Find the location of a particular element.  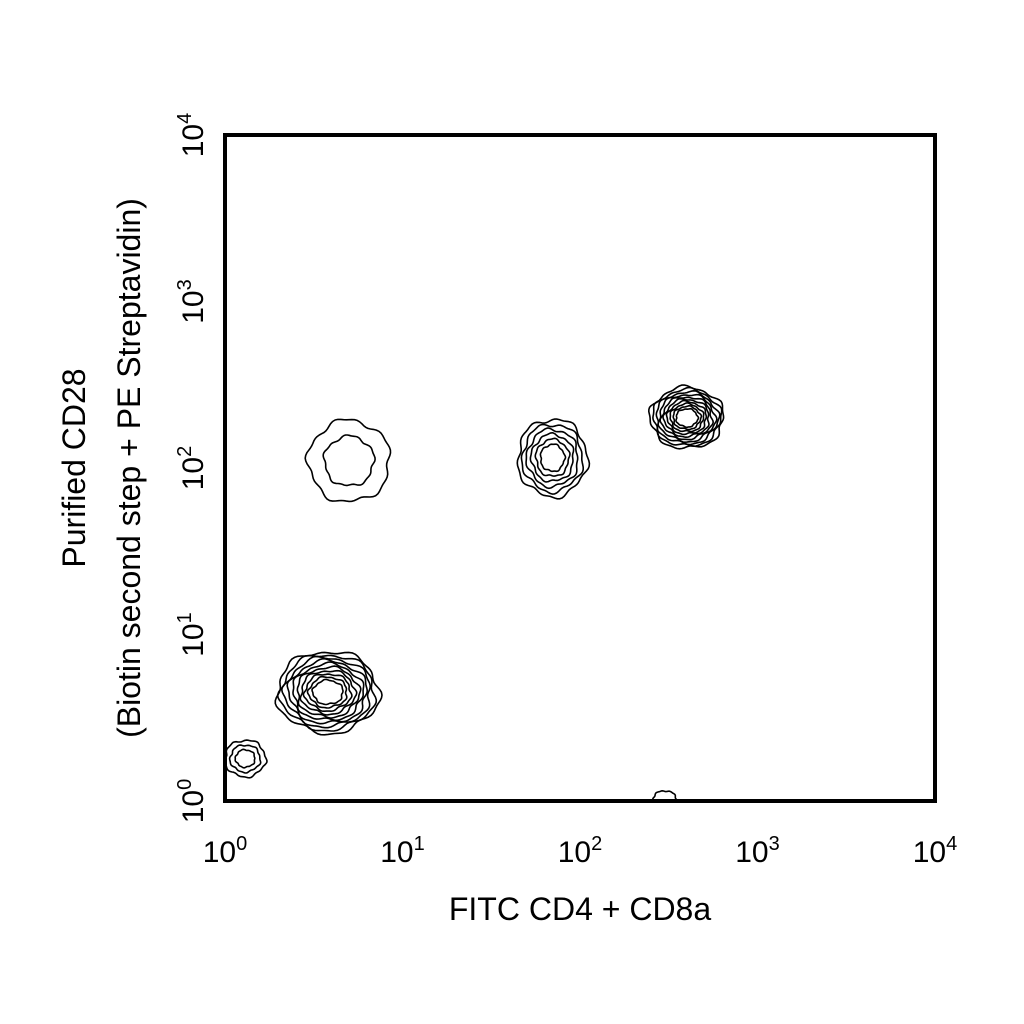

y-tick-label-3: 103 is located at coordinates (192, 301).